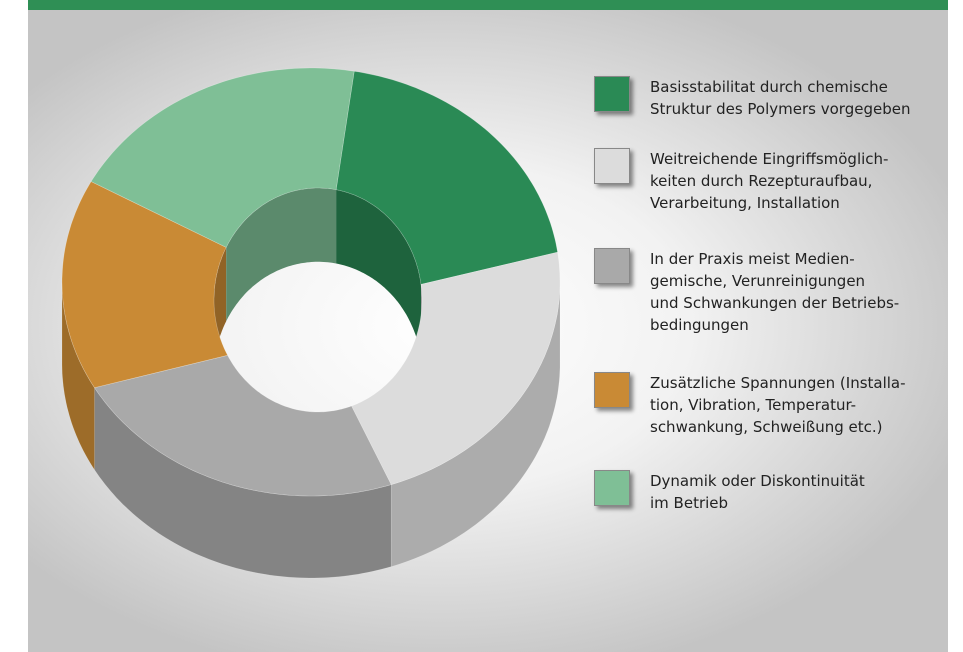  Describe the element at coordinates (757, 492) in the screenshot. I see `legend-label: Dynamik oder Diskontinuität im Betrieb` at that location.